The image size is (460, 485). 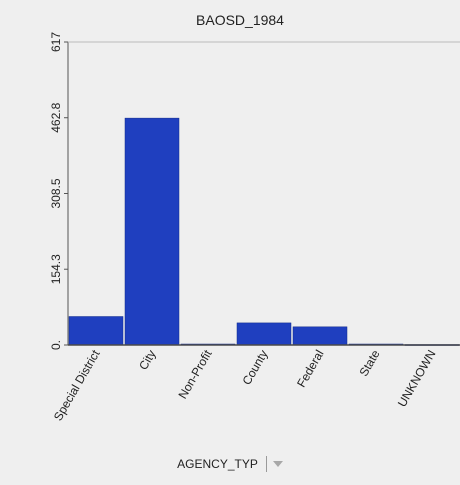 What do you see at coordinates (369, 363) in the screenshot?
I see `x-tick-label: State` at bounding box center [369, 363].